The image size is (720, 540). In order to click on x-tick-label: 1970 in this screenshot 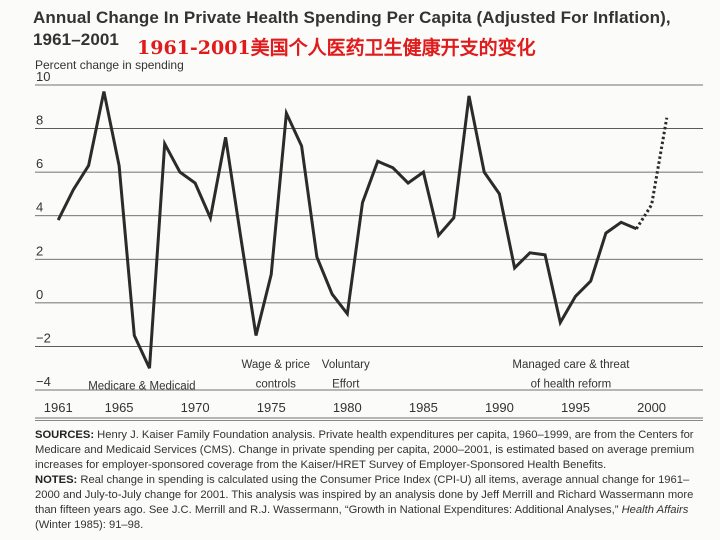, I will do `click(195, 407)`.